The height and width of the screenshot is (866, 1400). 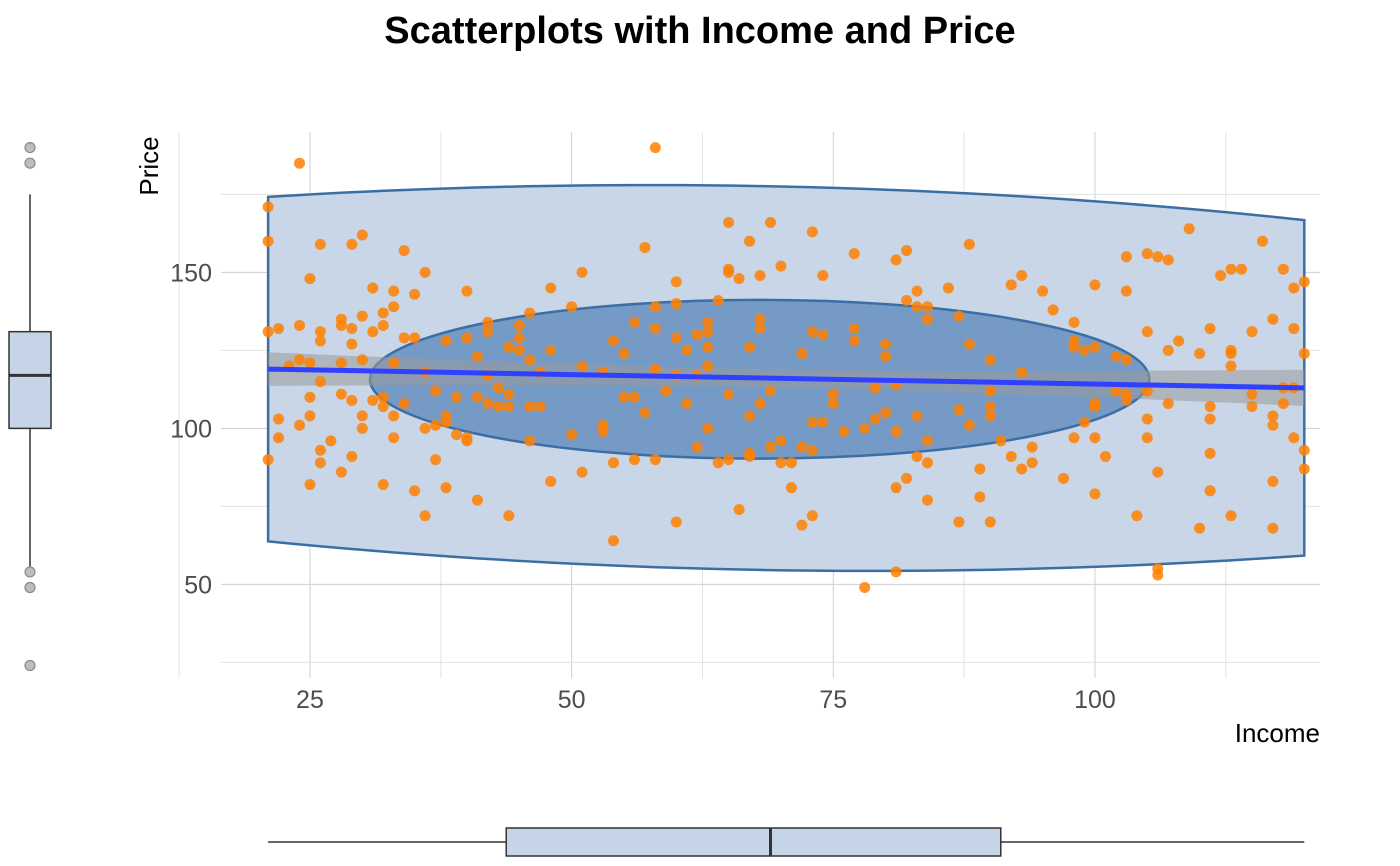 I want to click on y-axis-ticks: 50 100 150, so click(x=191, y=429).